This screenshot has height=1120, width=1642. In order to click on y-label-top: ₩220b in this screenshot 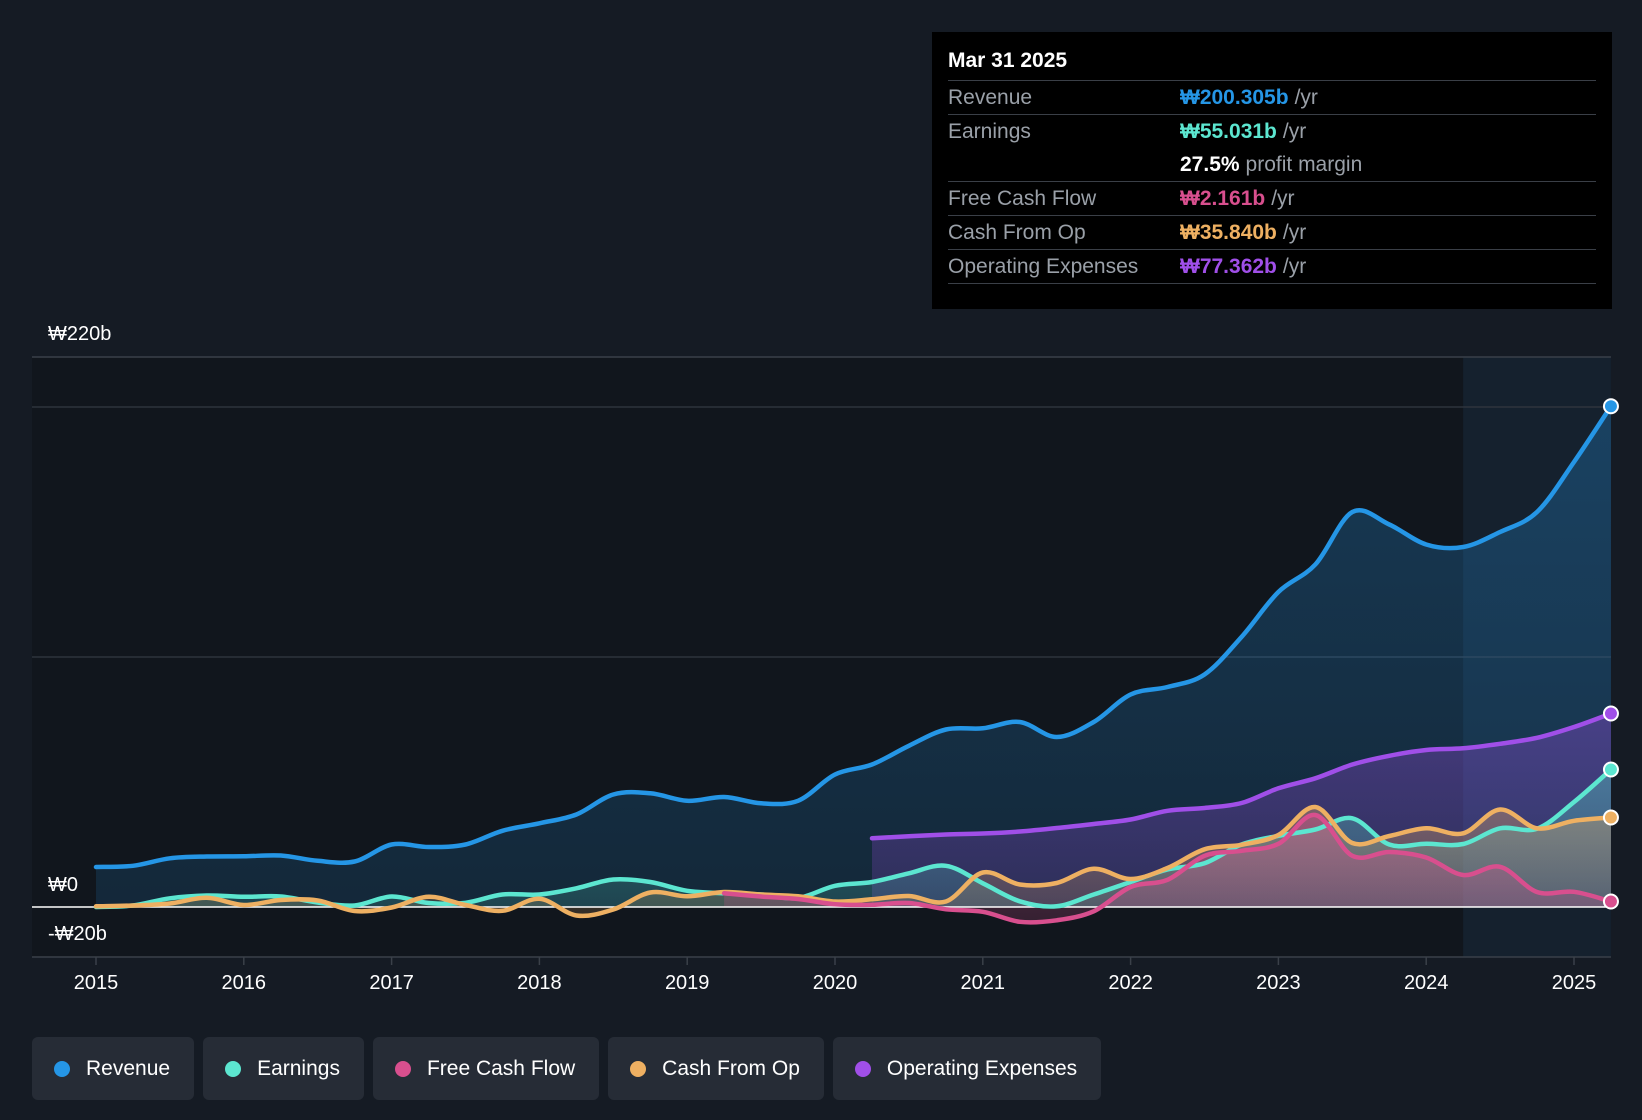, I will do `click(79, 334)`.